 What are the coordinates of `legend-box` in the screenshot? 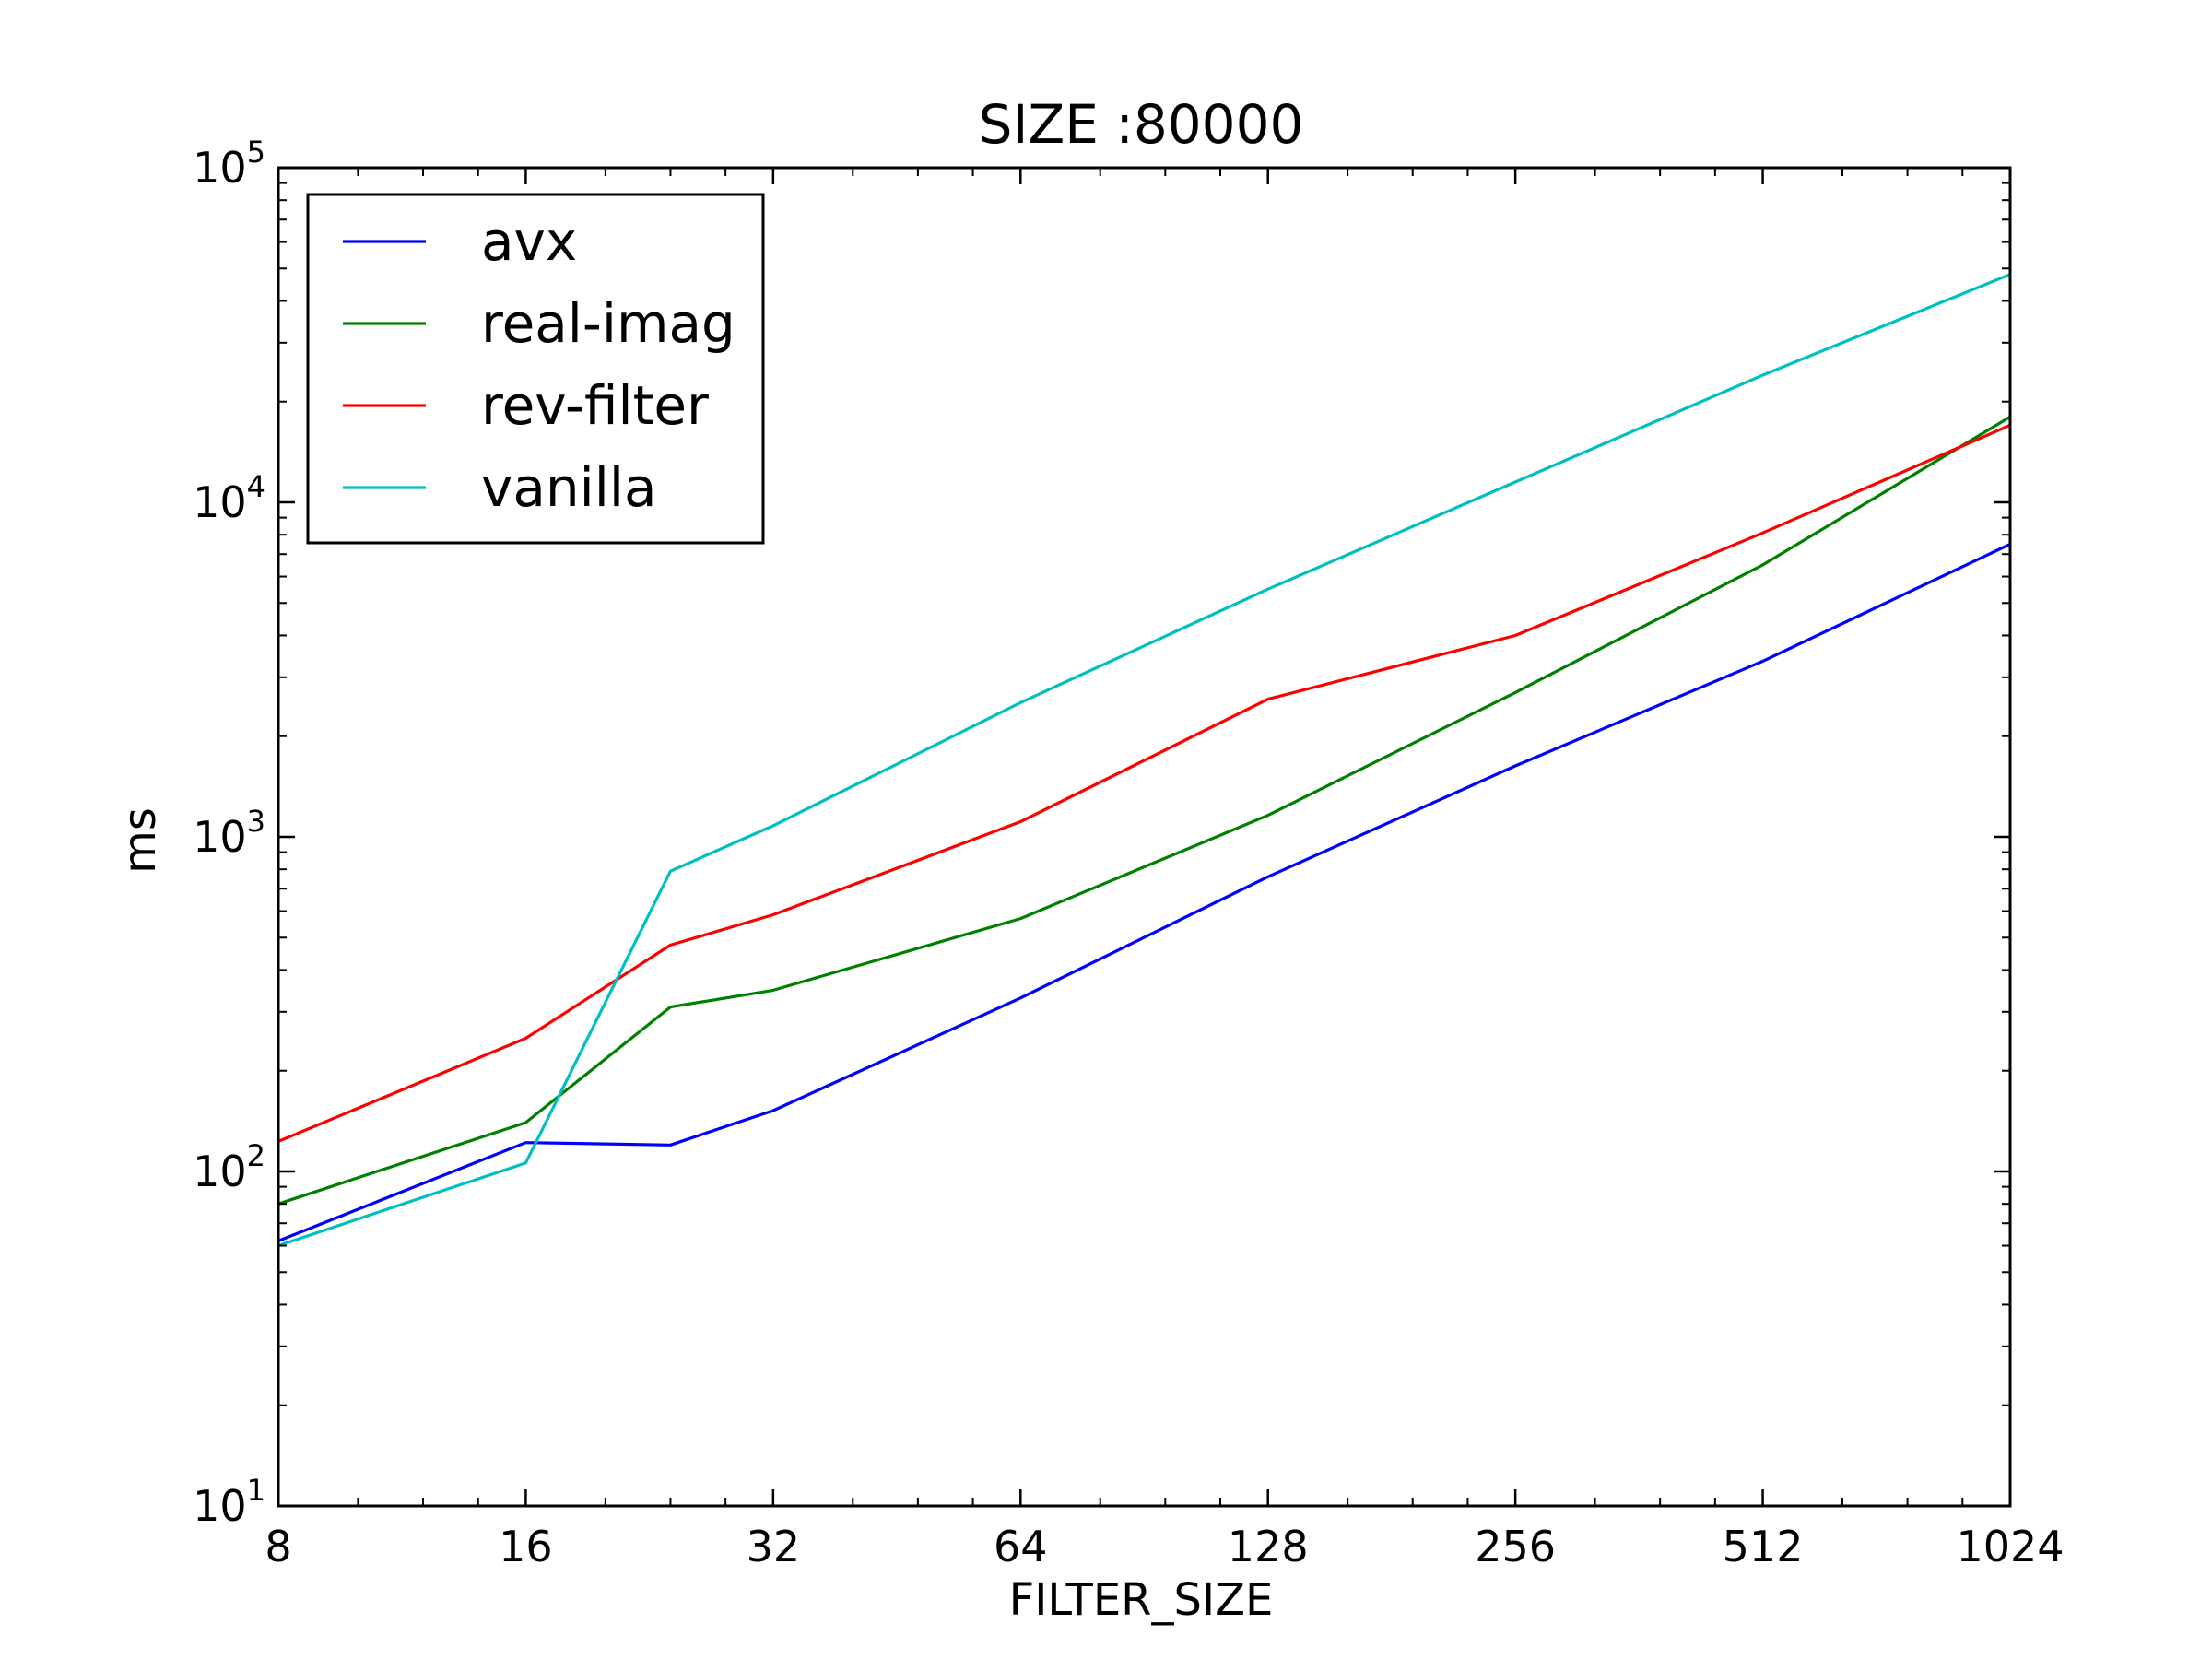 It's located at (535, 369).